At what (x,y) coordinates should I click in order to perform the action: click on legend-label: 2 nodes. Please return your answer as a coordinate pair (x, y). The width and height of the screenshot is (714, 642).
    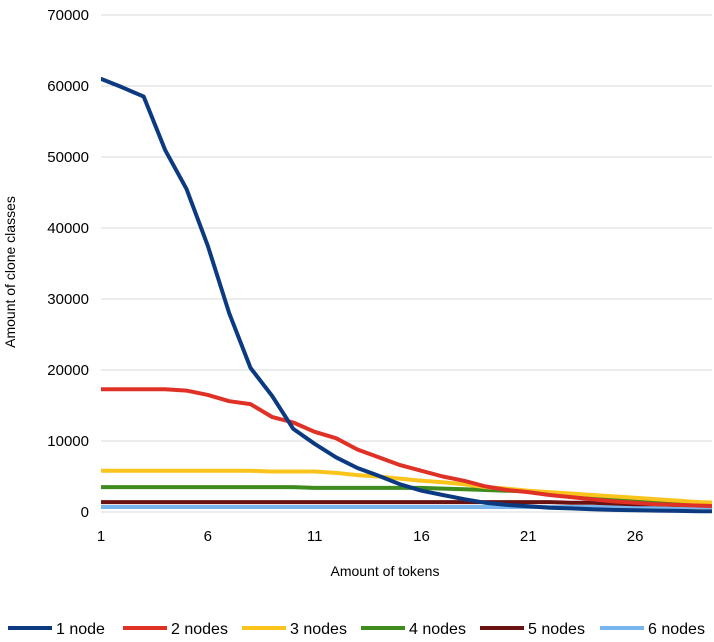
    Looking at the image, I should click on (199, 629).